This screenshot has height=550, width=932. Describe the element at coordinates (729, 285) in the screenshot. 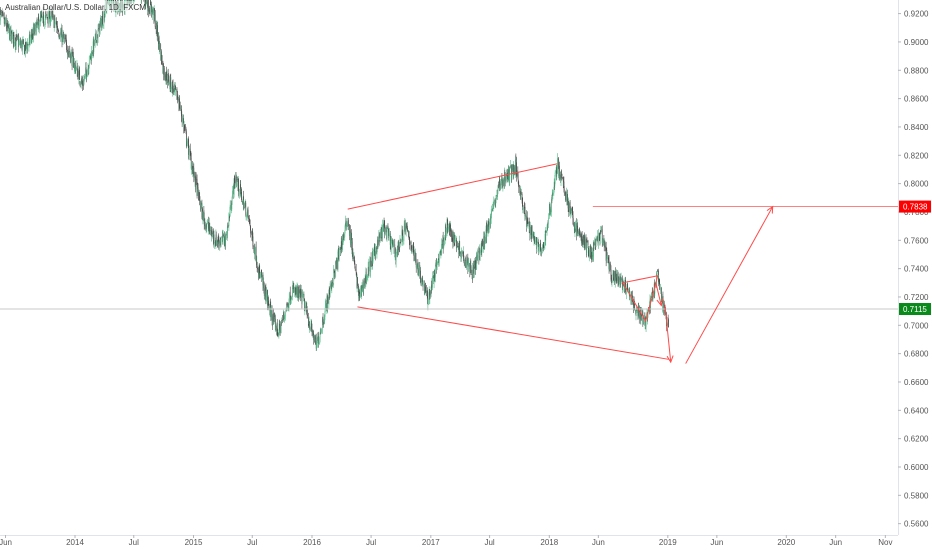

I see `projection-up-arrow` at that location.